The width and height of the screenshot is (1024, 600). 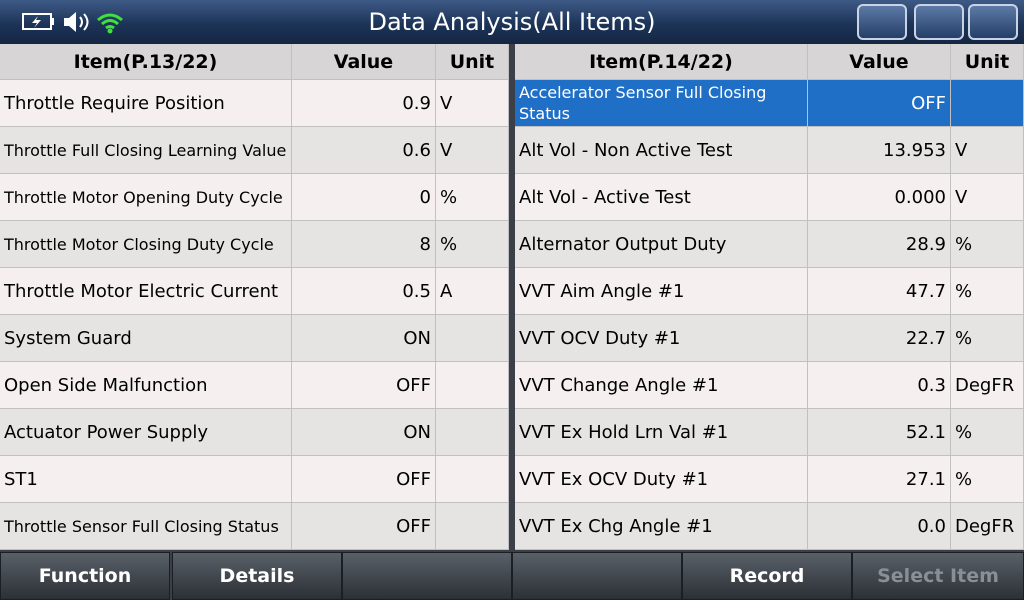 I want to click on footer-button: Details, so click(x=257, y=576).